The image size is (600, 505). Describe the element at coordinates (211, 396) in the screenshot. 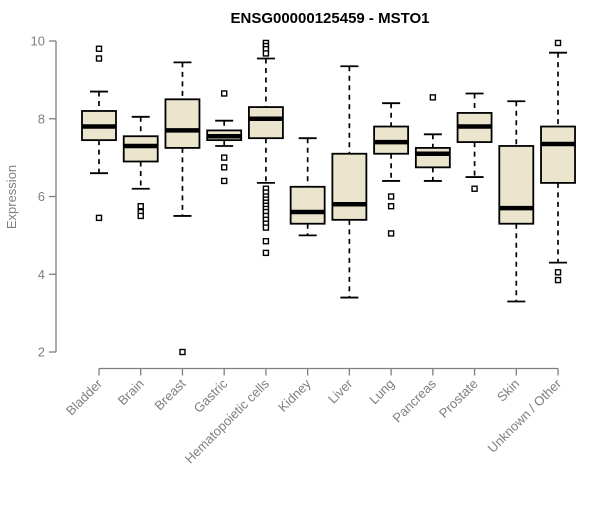

I see `x-tick-label-gastric: Gastric` at that location.